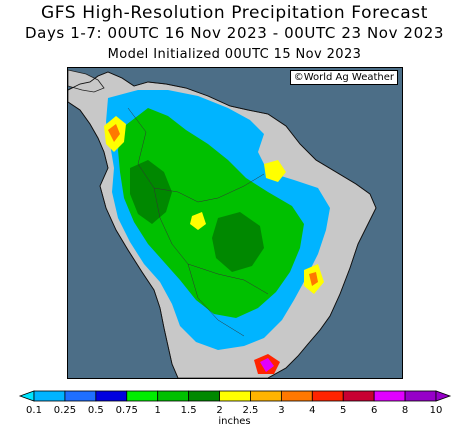  What do you see at coordinates (34, 410) in the screenshot?
I see `colorbar-tick-label: 0.1` at bounding box center [34, 410].